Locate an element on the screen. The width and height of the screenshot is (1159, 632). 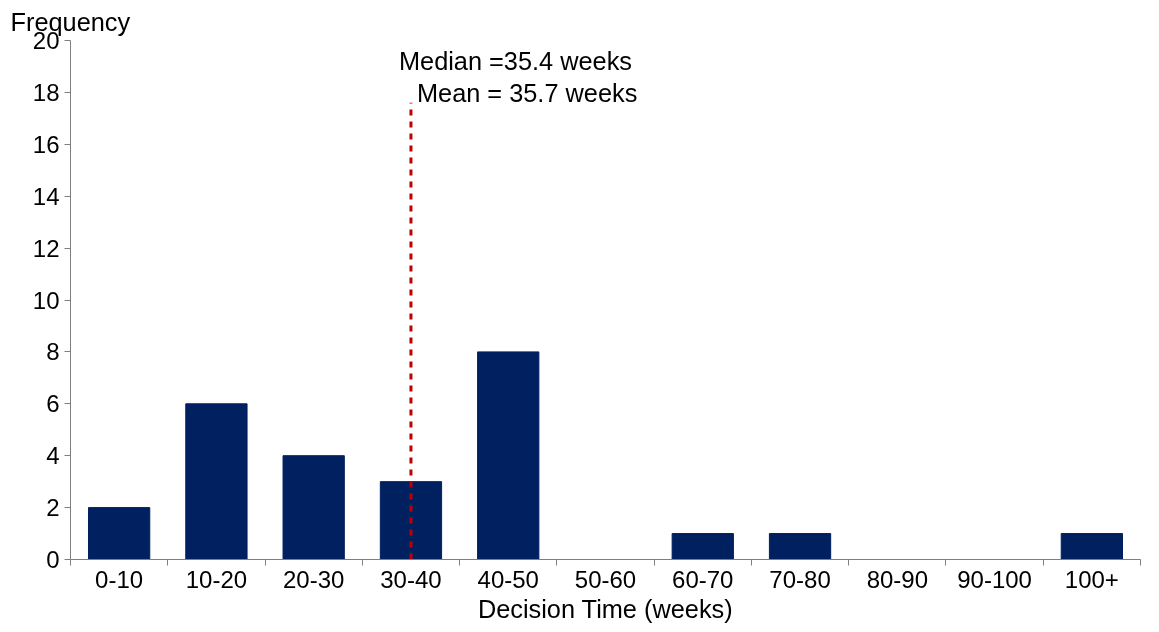
x-tick-label: 60-70 is located at coordinates (703, 579).